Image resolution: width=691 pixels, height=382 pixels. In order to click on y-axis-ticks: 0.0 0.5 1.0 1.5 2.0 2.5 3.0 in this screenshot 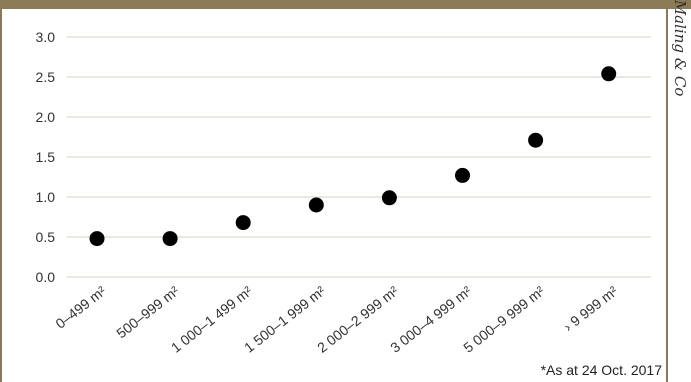, I will do `click(46, 157)`.